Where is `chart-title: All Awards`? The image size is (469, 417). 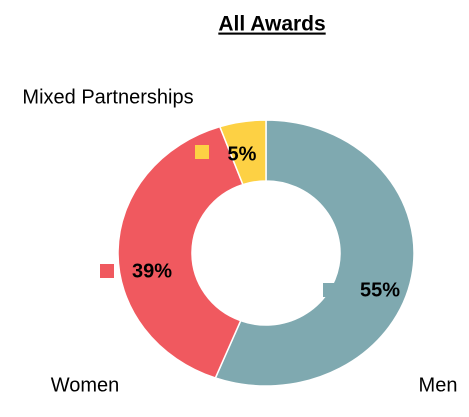 chart-title: All Awards is located at coordinates (271, 24).